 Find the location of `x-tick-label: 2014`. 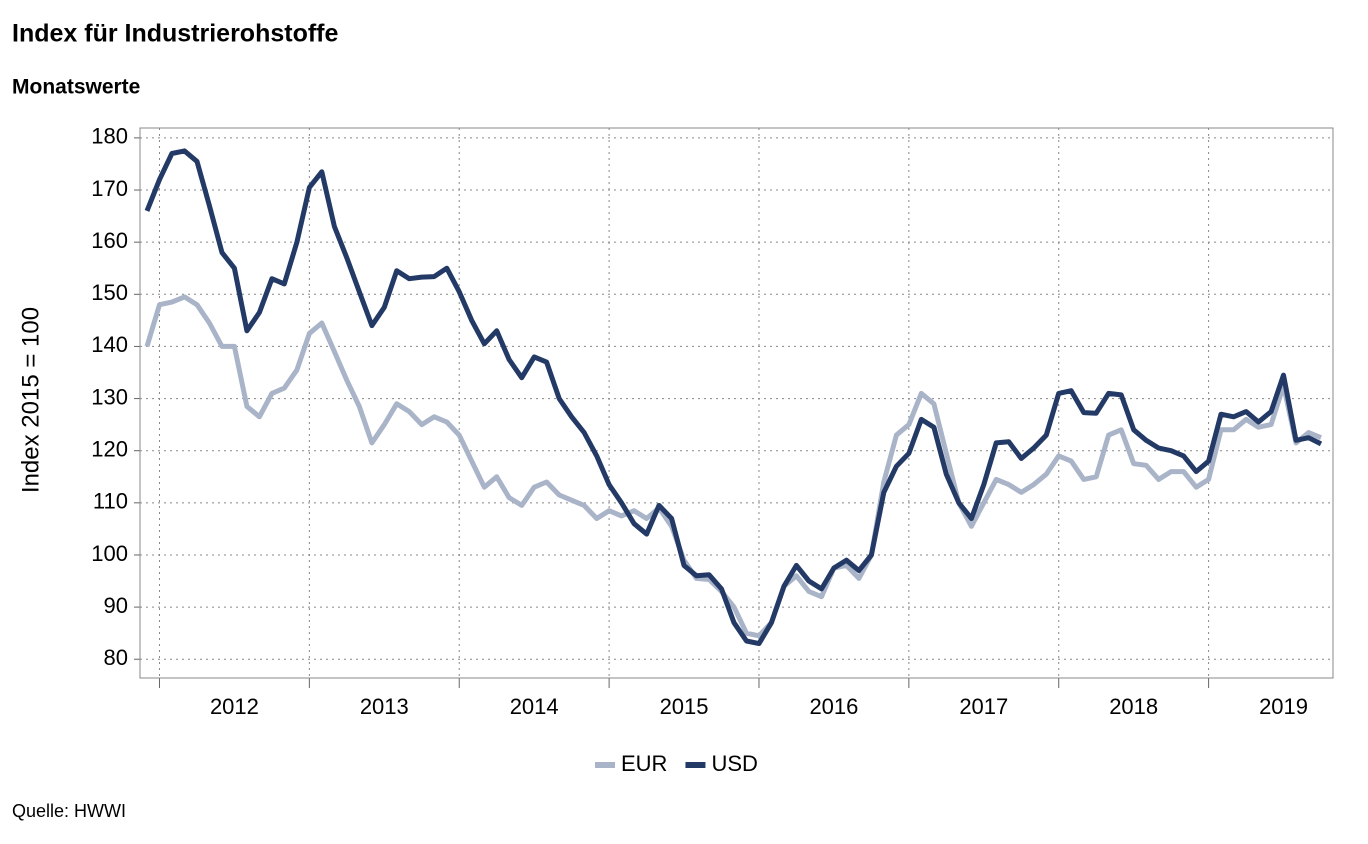

x-tick-label: 2014 is located at coordinates (534, 706).